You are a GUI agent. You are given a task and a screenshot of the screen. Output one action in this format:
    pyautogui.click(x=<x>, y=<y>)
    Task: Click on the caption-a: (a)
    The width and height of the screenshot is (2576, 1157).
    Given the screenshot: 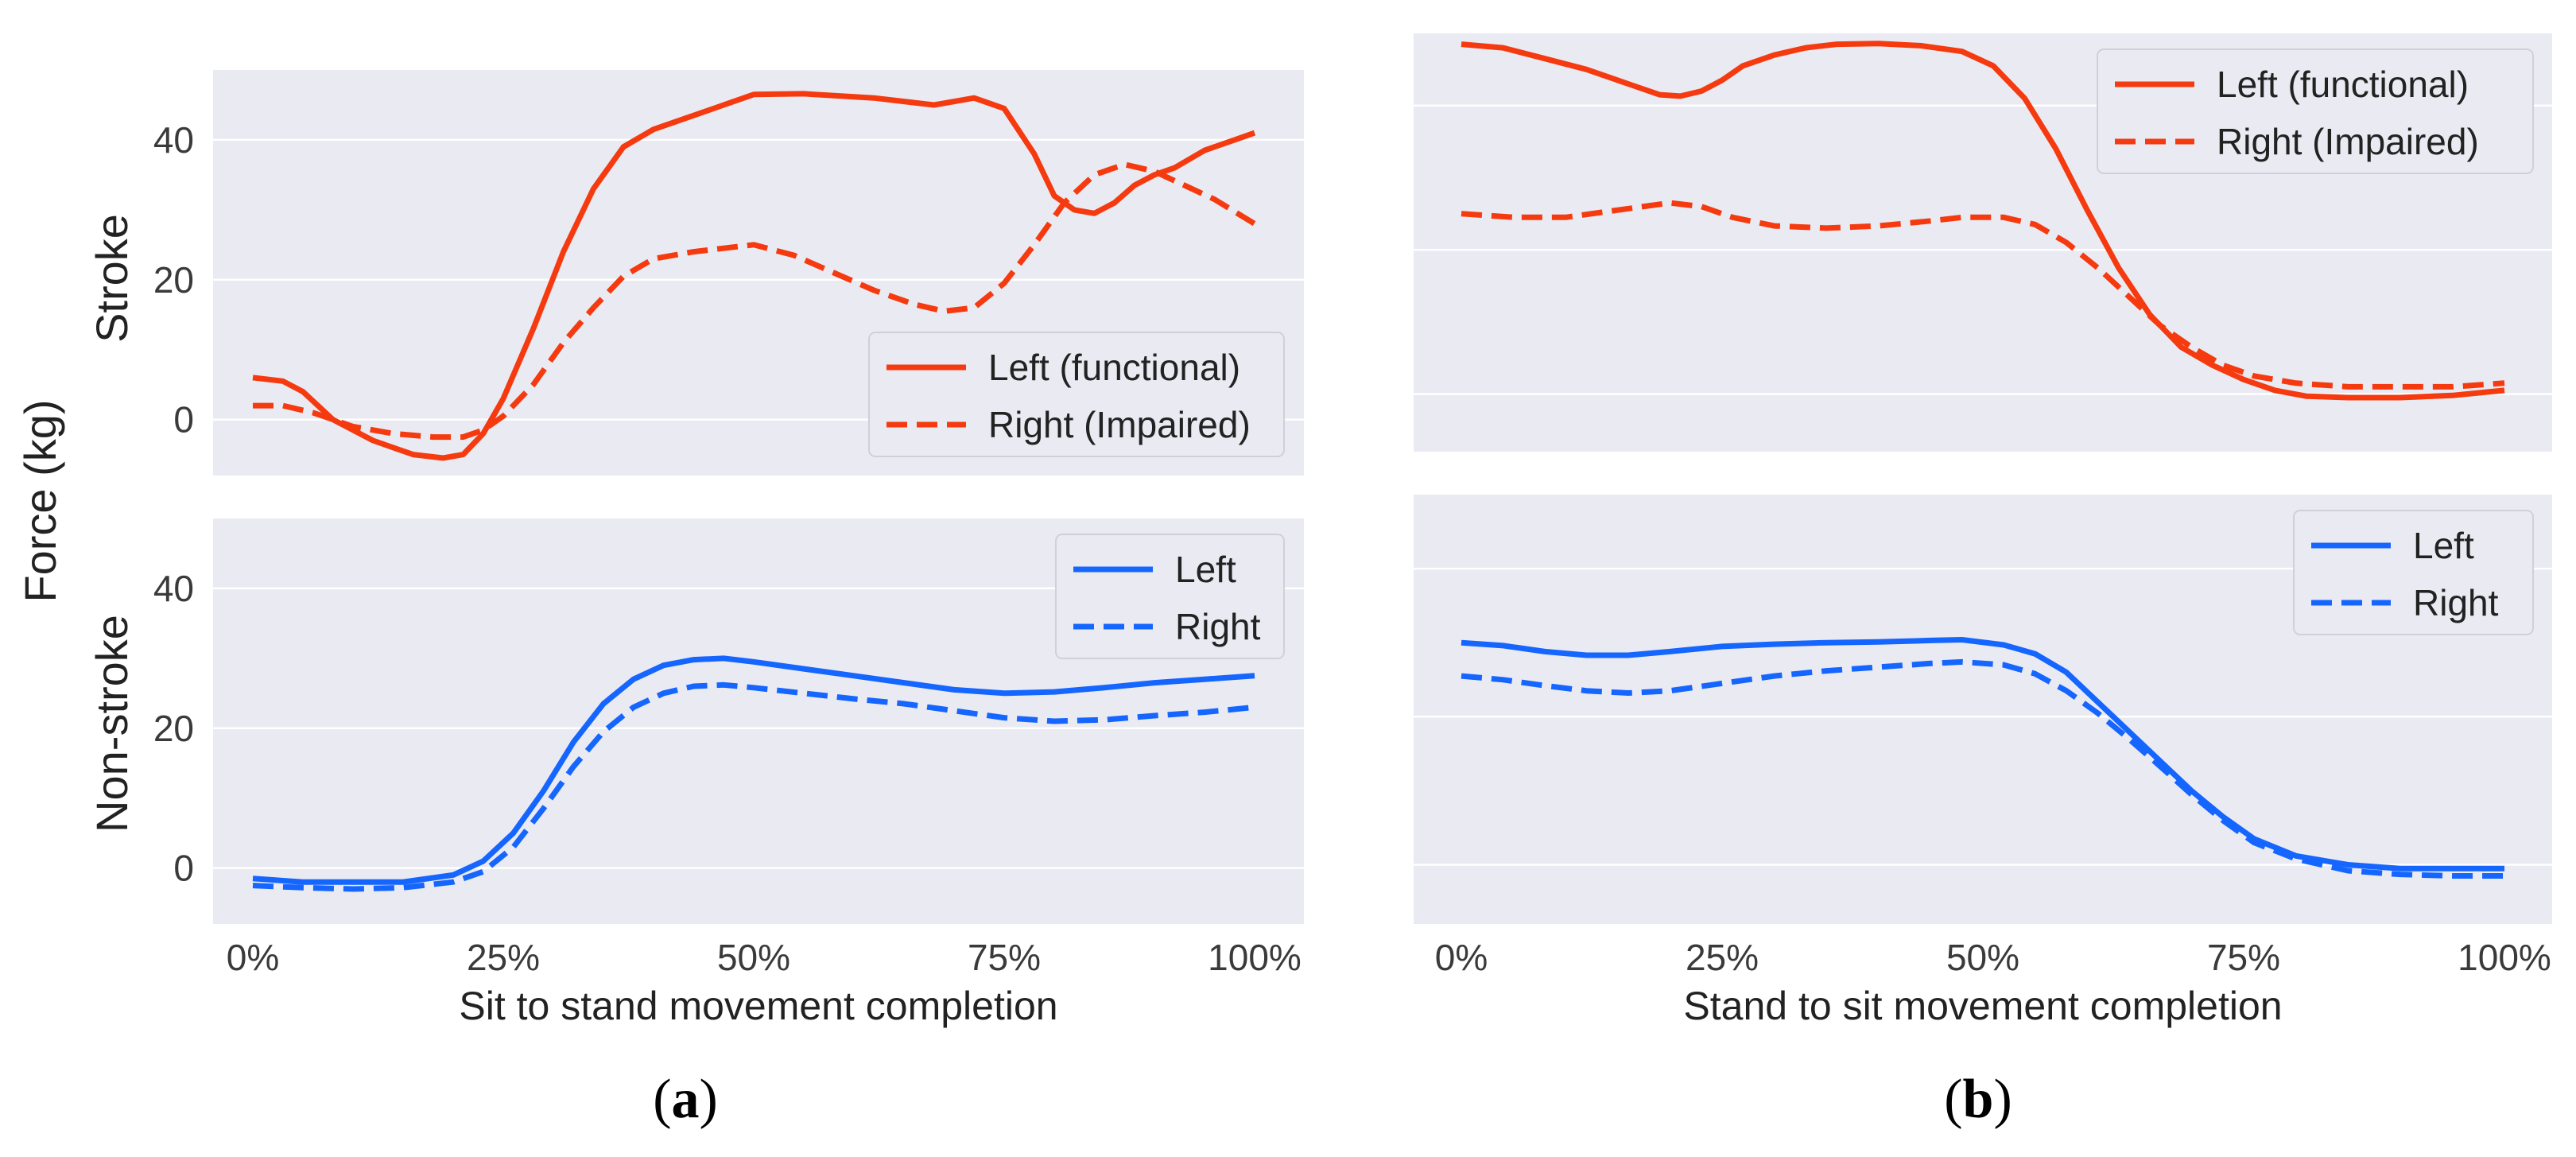 What is the action you would take?
    pyautogui.click(x=686, y=1099)
    